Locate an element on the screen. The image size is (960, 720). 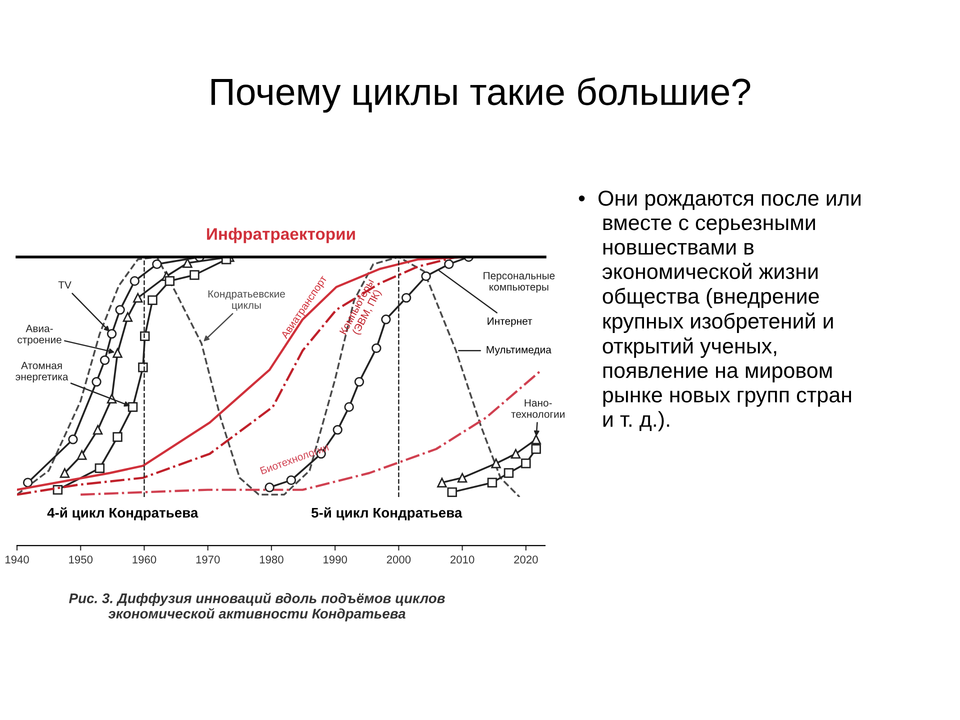
text: 5-й цикл Кондратьева is located at coordinates (386, 513).